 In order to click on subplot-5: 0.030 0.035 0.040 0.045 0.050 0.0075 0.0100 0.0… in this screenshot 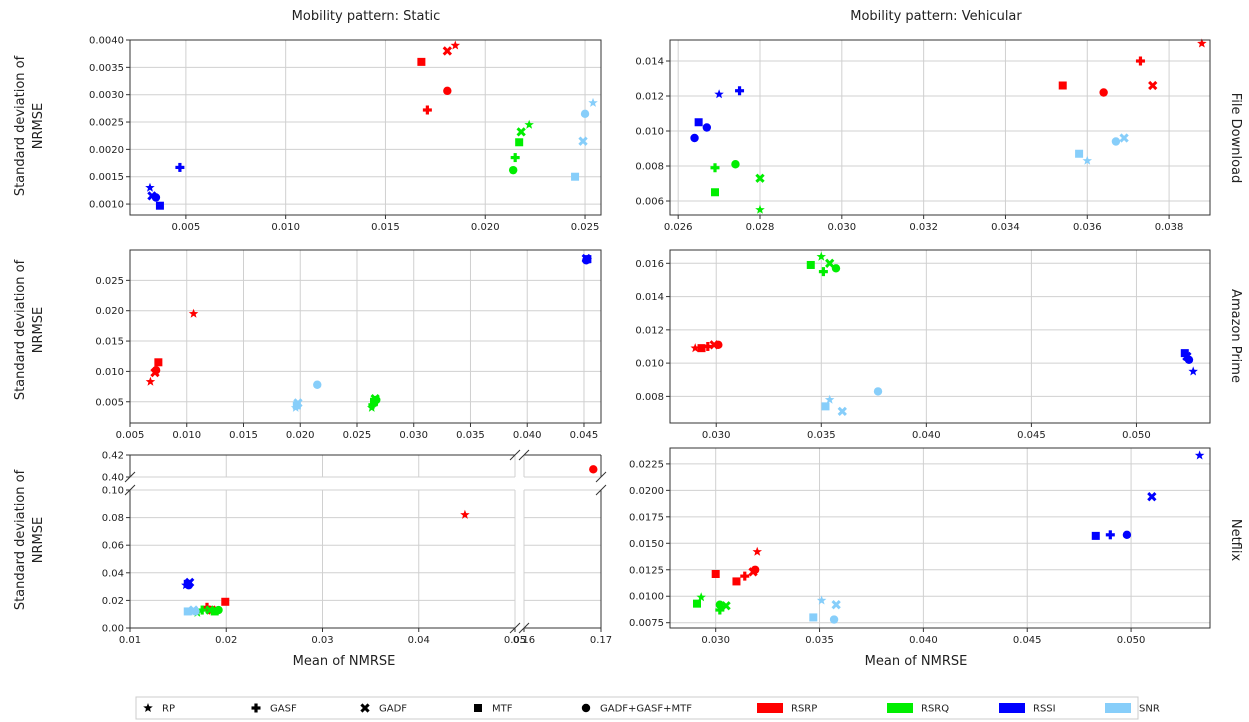, I will do `click(920, 546)`.